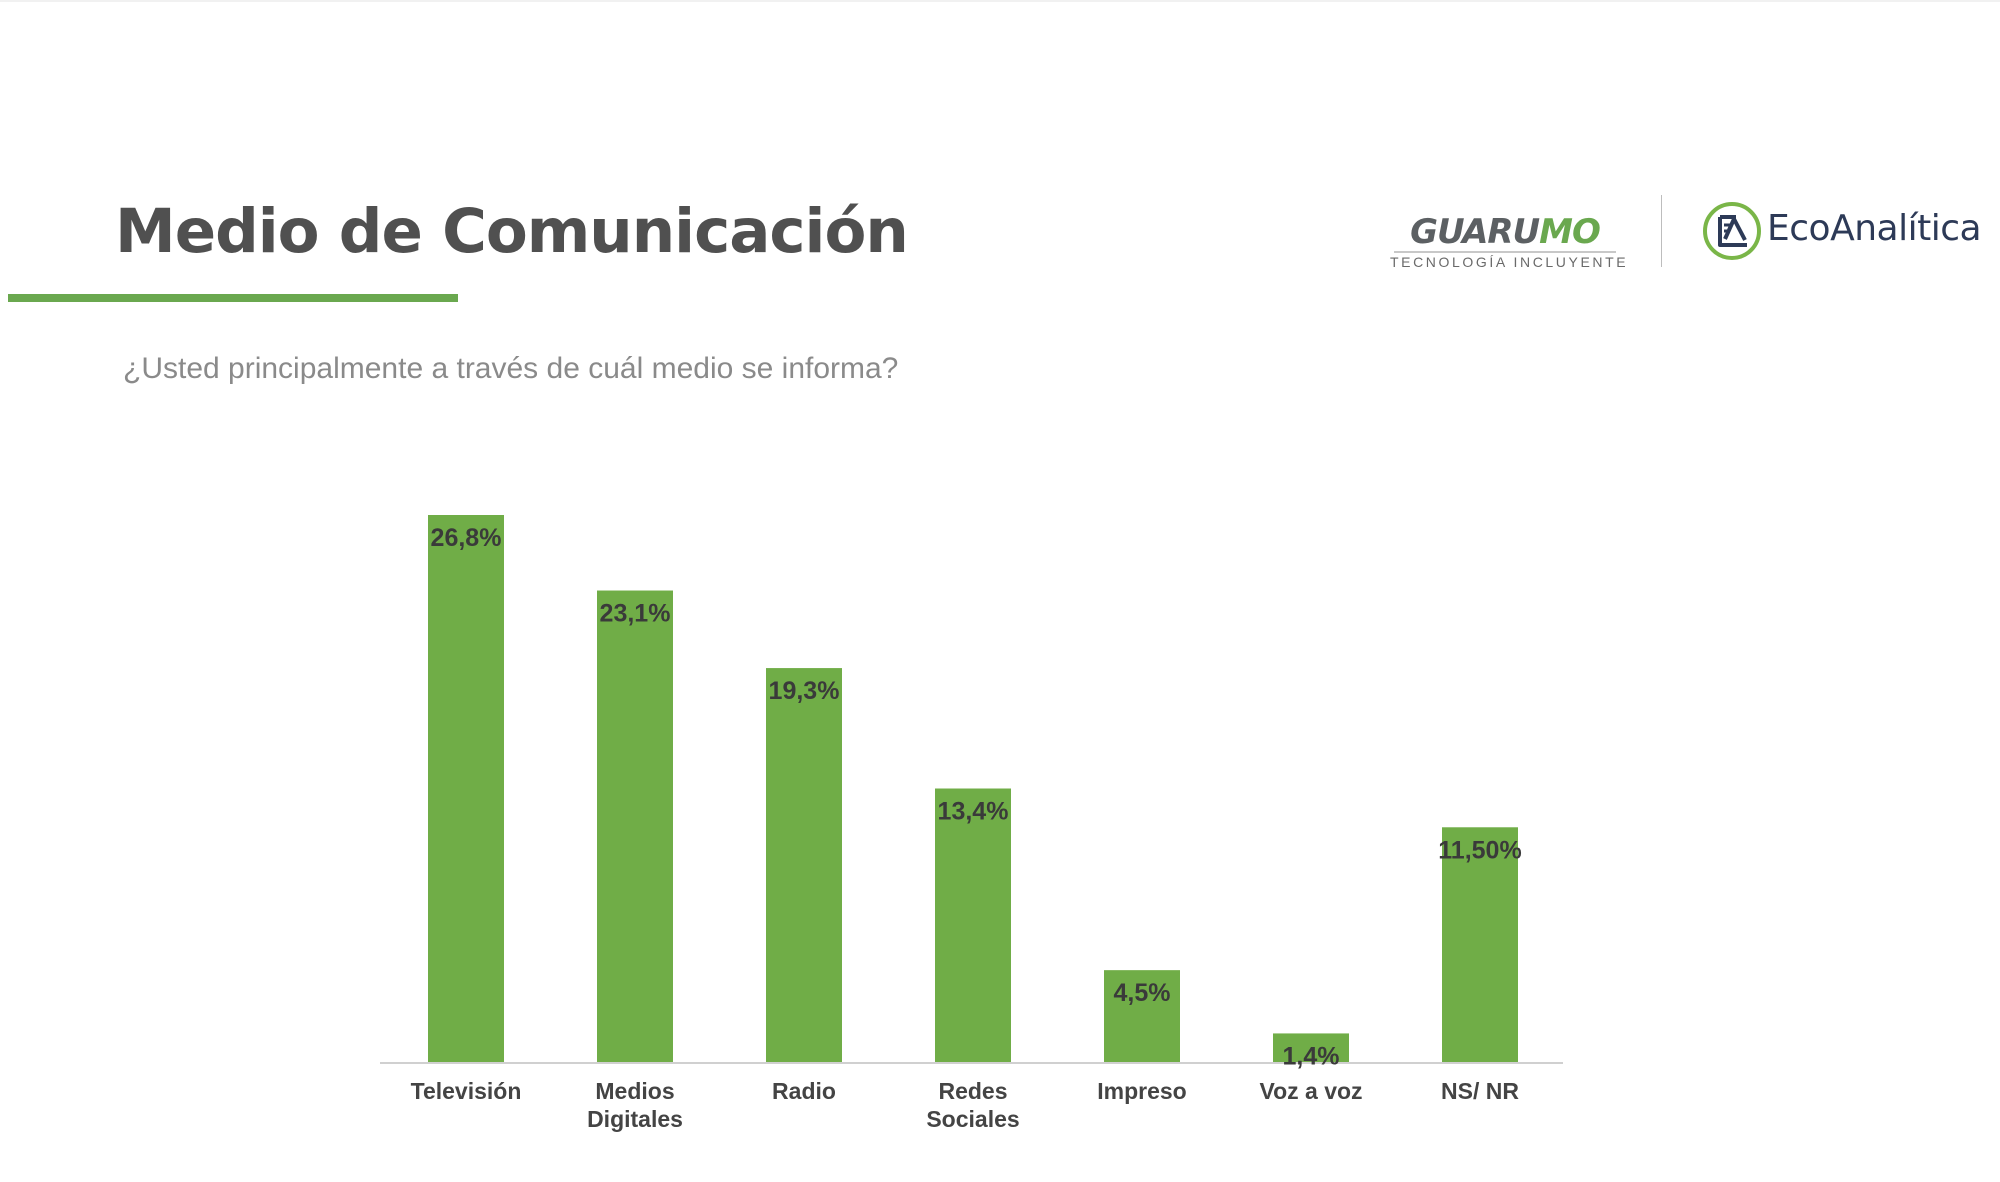 This screenshot has width=2000, height=1182. I want to click on category-label-line: Radio, so click(804, 1091).